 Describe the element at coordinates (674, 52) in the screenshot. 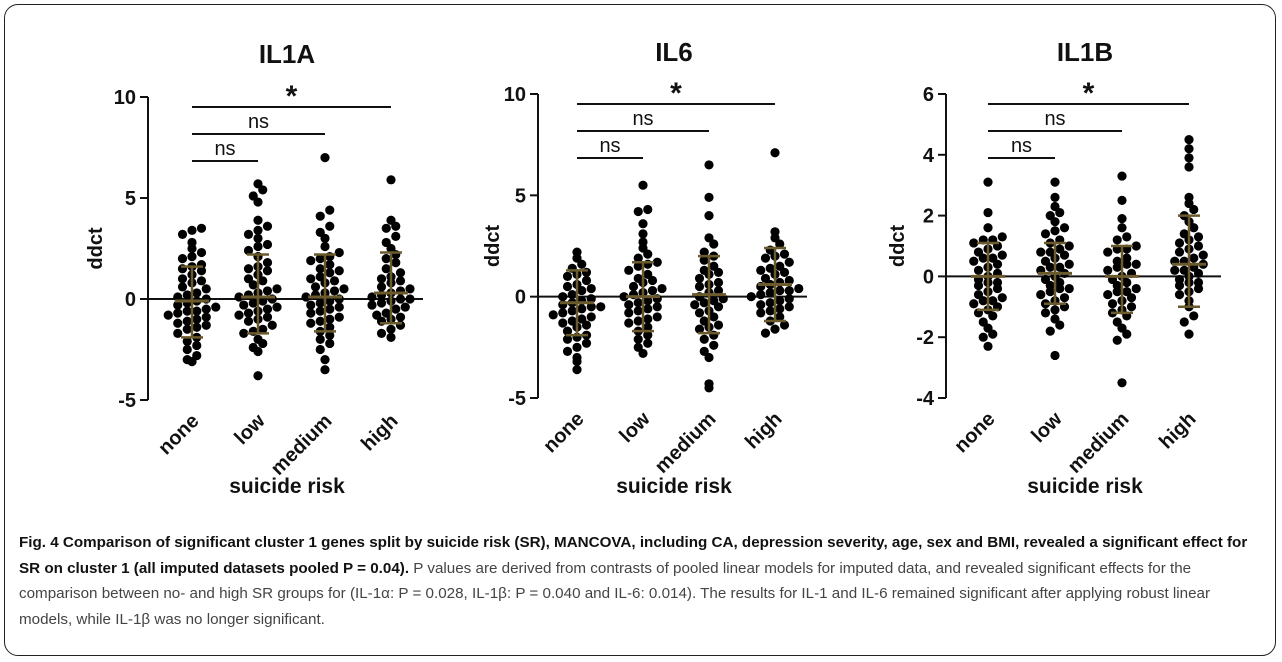

I see `chart-title: IL6` at that location.